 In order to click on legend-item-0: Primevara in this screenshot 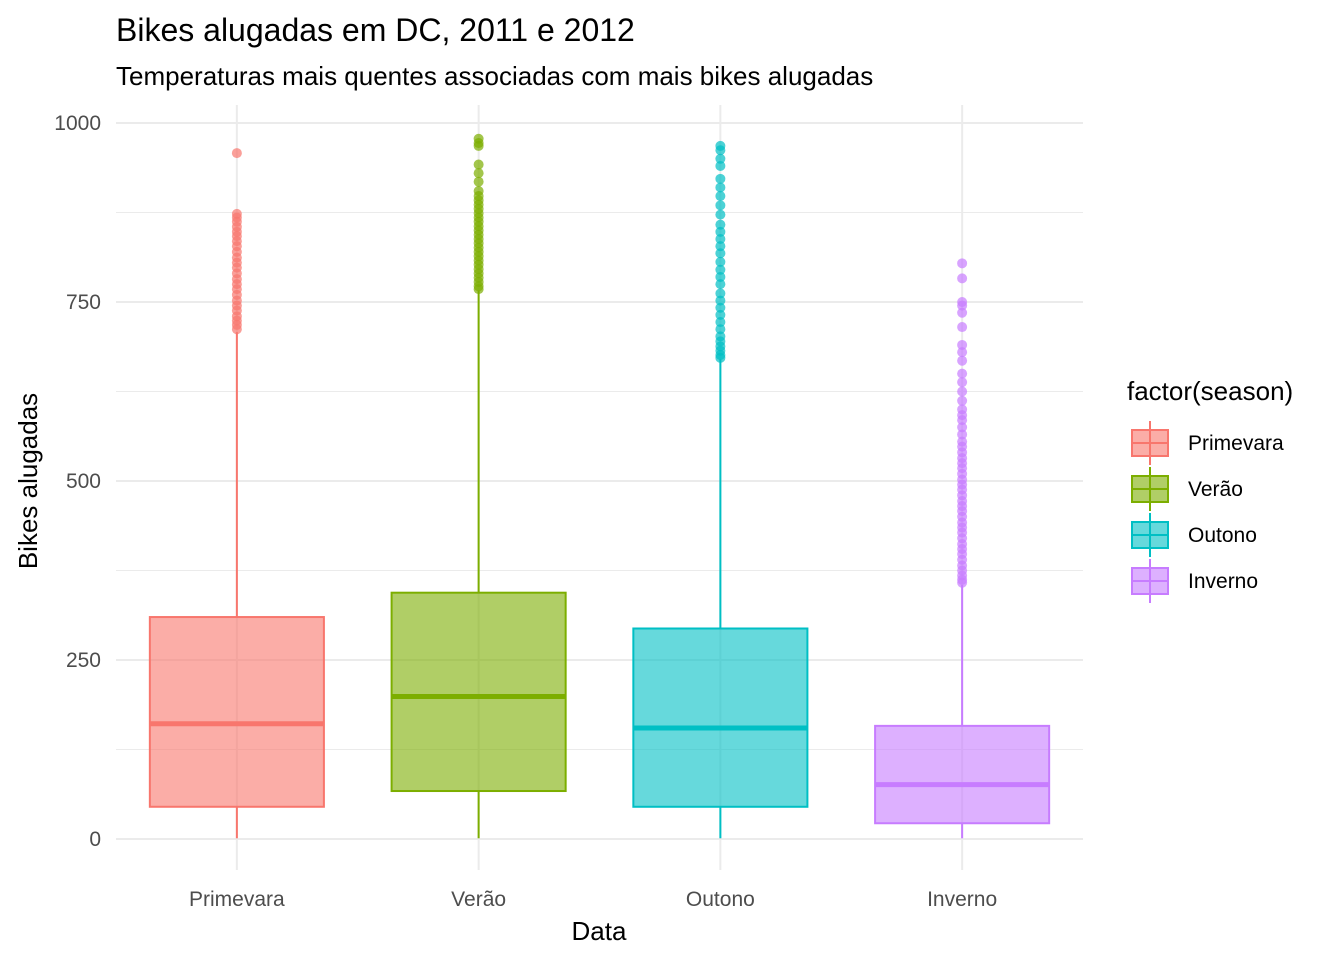, I will do `click(1207, 443)`.